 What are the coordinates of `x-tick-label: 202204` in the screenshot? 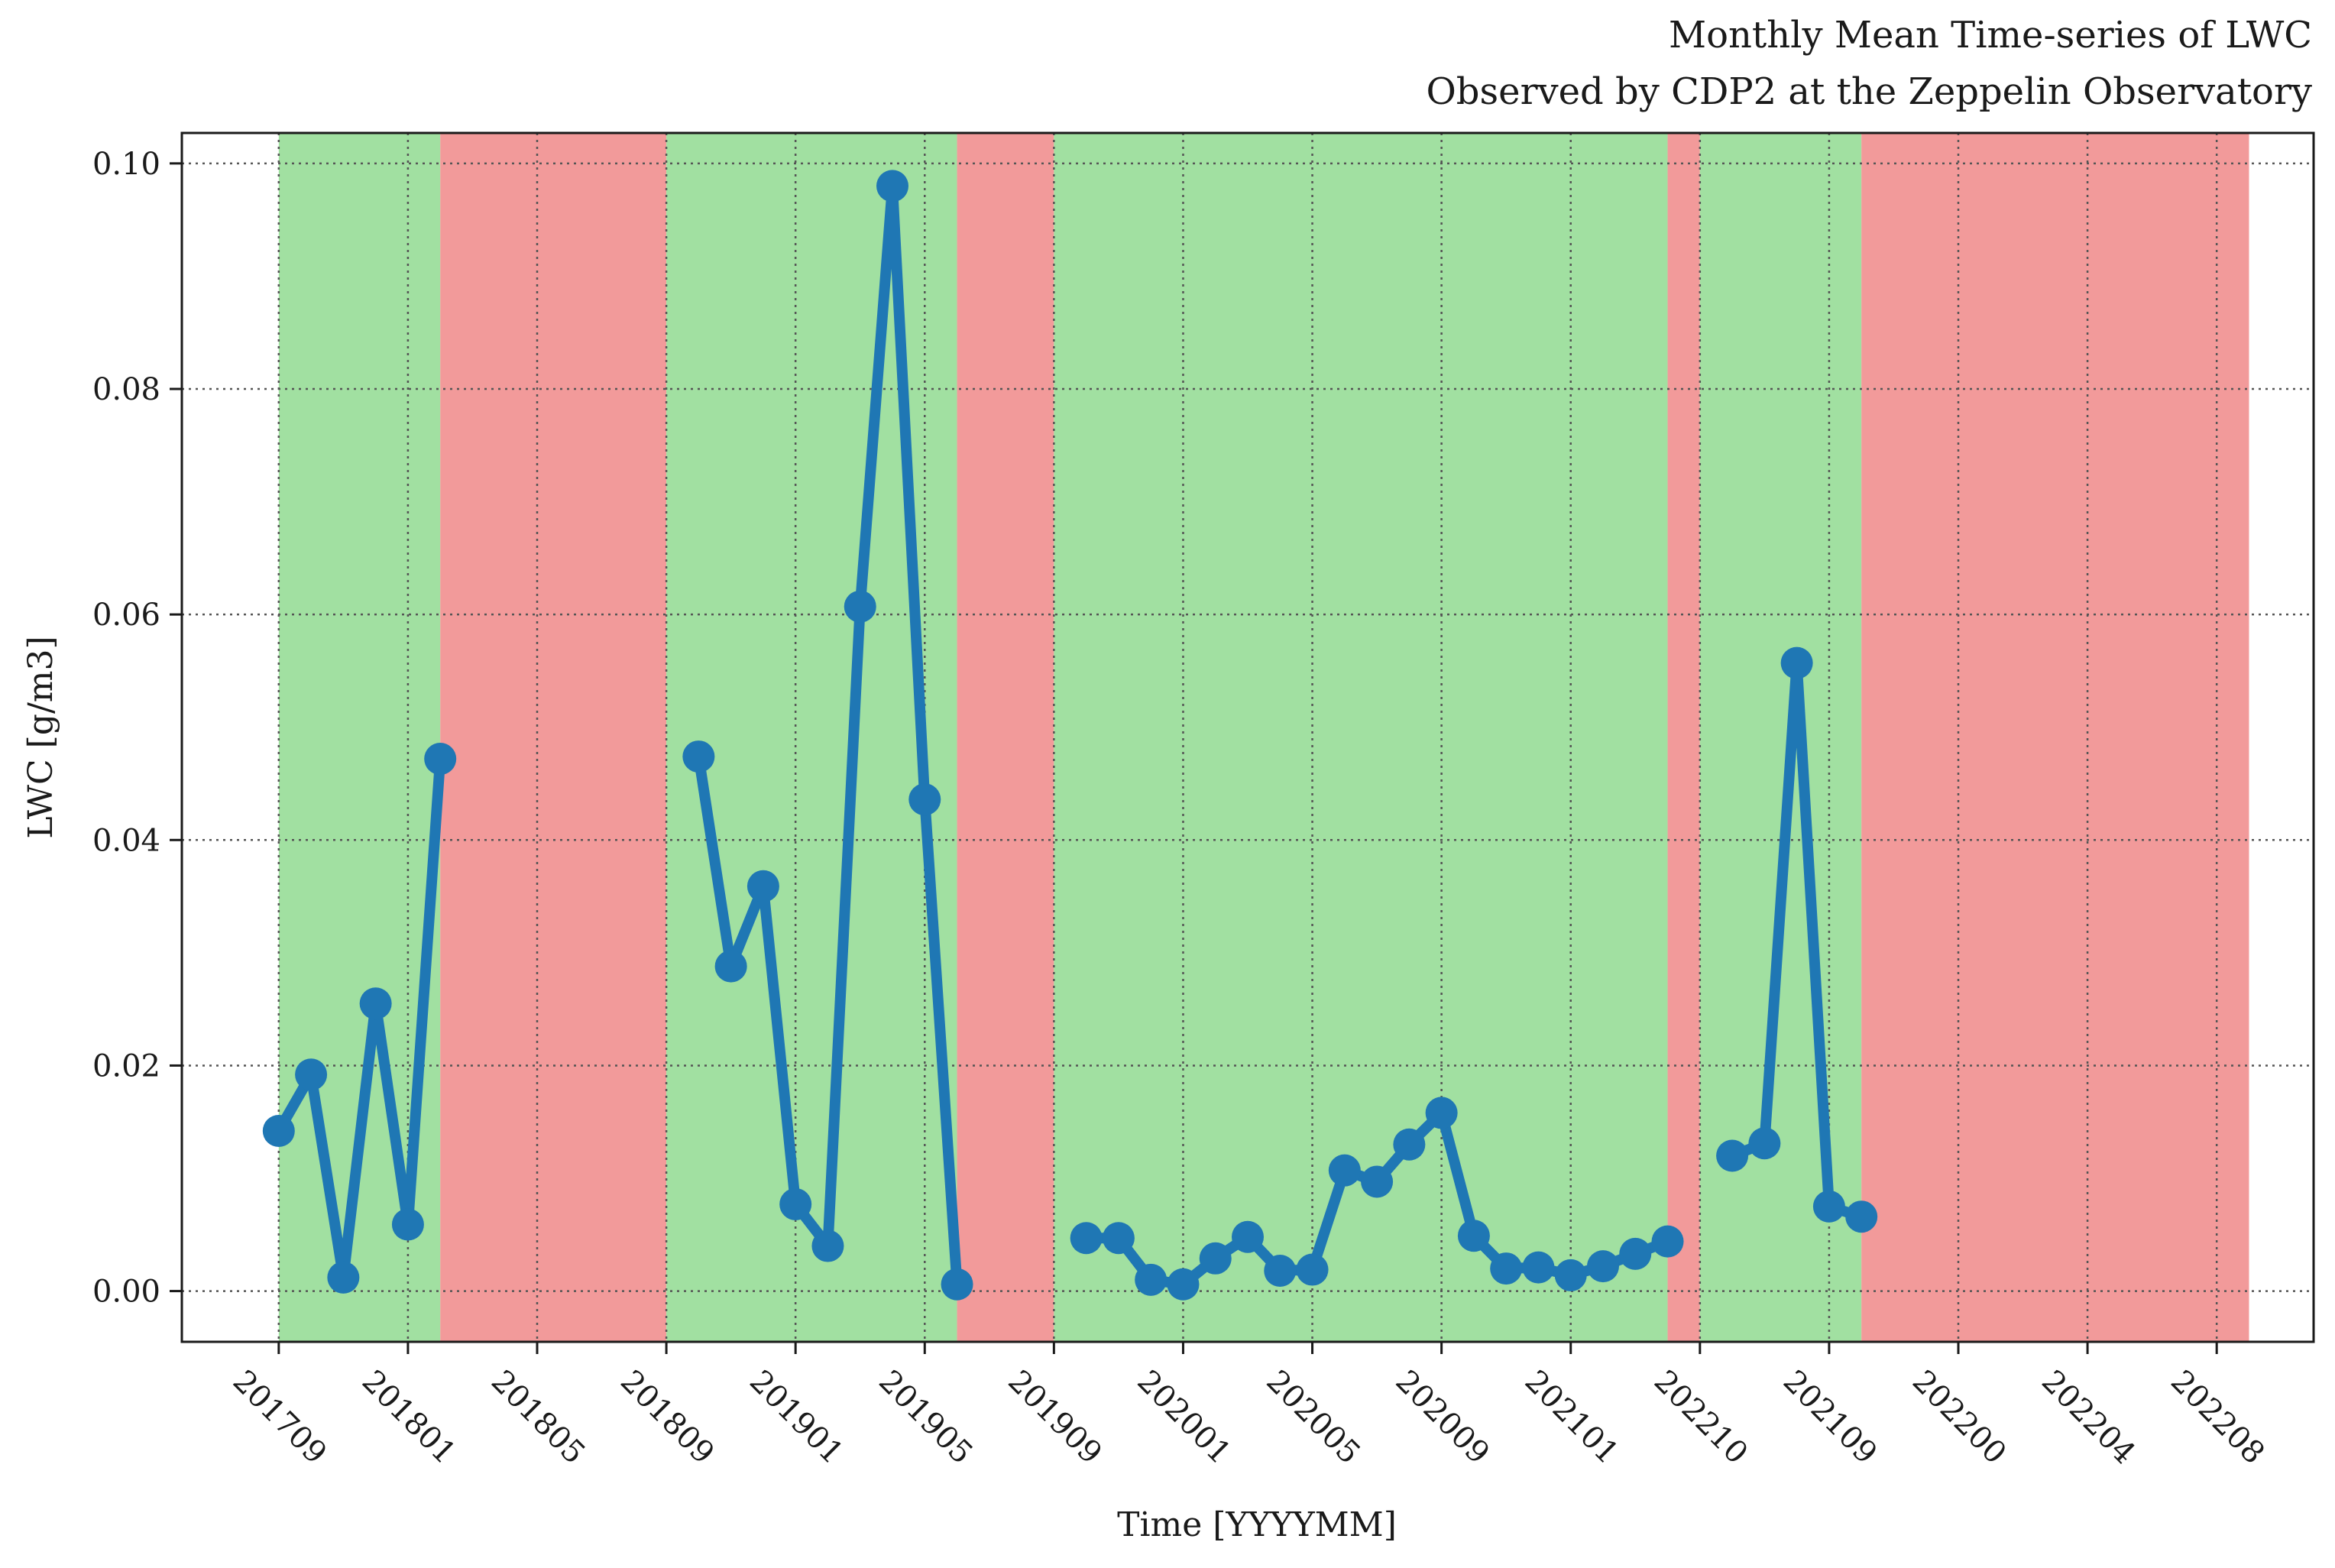 It's located at (2088, 1418).